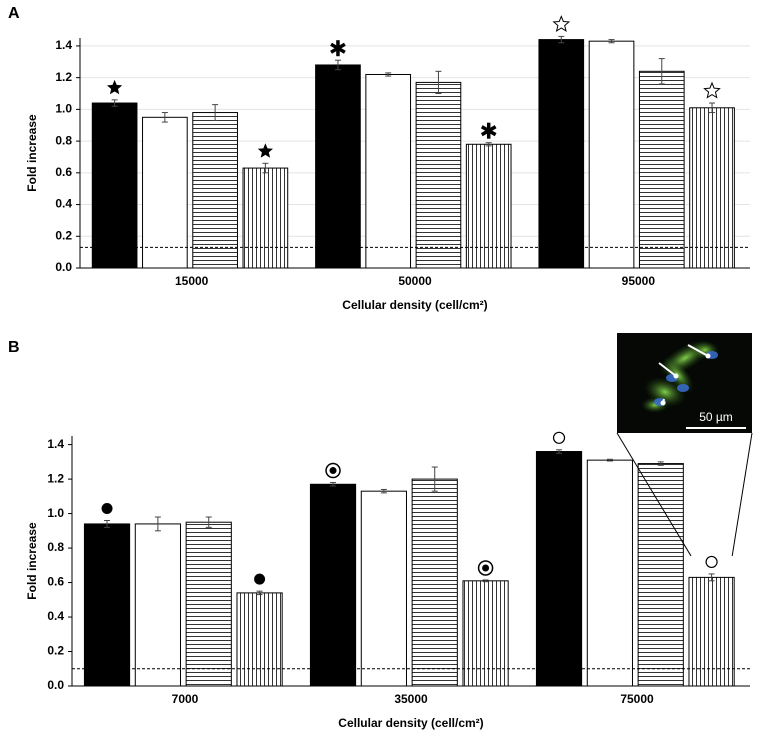 Image resolution: width=757 pixels, height=735 pixels. I want to click on scale-label: 50 µm, so click(716, 417).